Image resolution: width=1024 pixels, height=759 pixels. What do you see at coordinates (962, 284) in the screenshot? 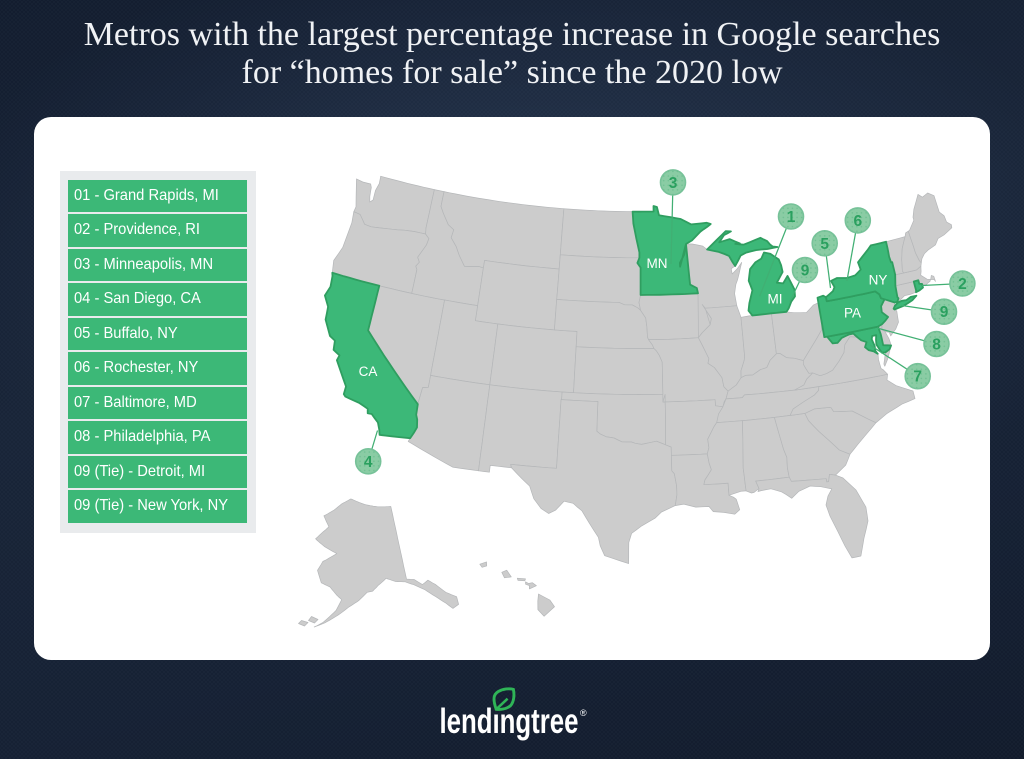
I see `svg-text: 2` at bounding box center [962, 284].